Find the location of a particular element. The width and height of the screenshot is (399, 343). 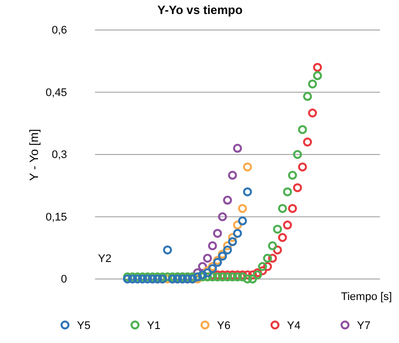

y-tick-label: 0 is located at coordinates (63, 280).